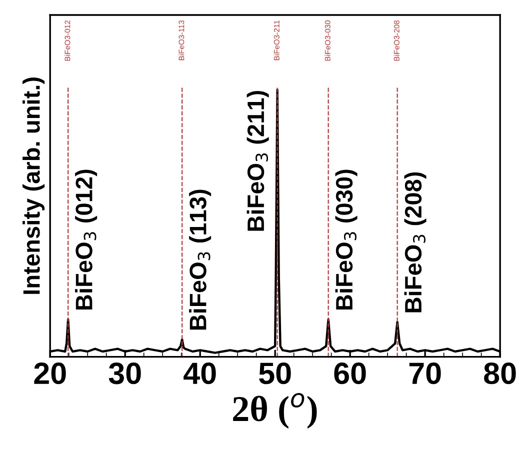 The width and height of the screenshot is (522, 454). I want to click on x-tick-label: 50, so click(275, 373).